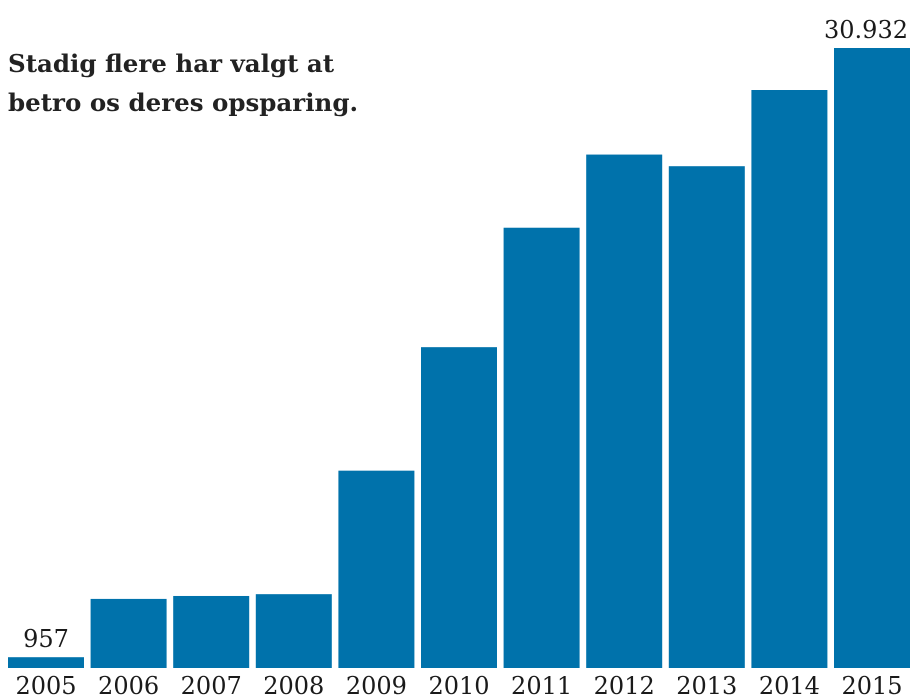 This screenshot has width=916, height=698. What do you see at coordinates (46, 639) in the screenshot?
I see `data-label-2005: 957` at bounding box center [46, 639].